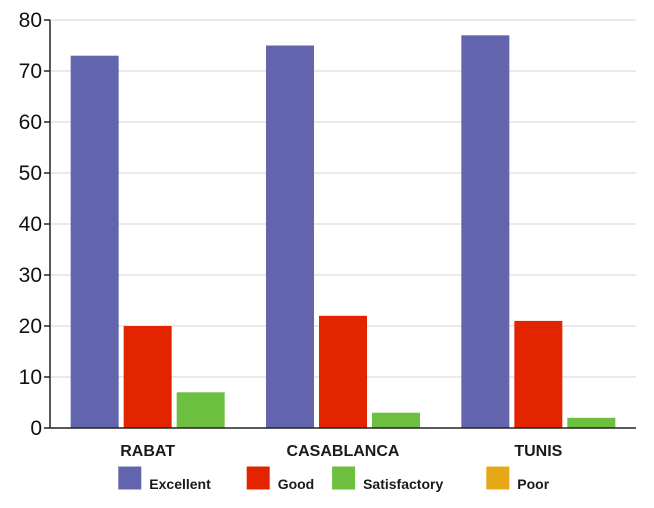  Describe the element at coordinates (36, 428) in the screenshot. I see `y-tick-label-0: 0` at that location.